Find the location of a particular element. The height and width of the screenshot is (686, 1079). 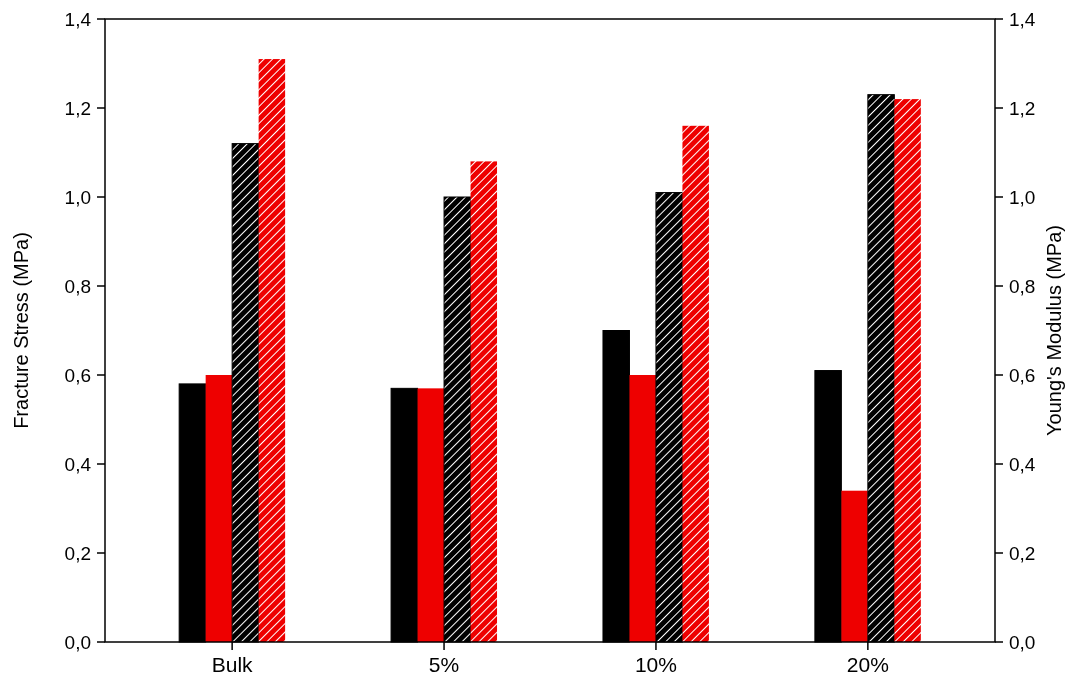

y2-tick-label: 1,0 is located at coordinates (1022, 197).